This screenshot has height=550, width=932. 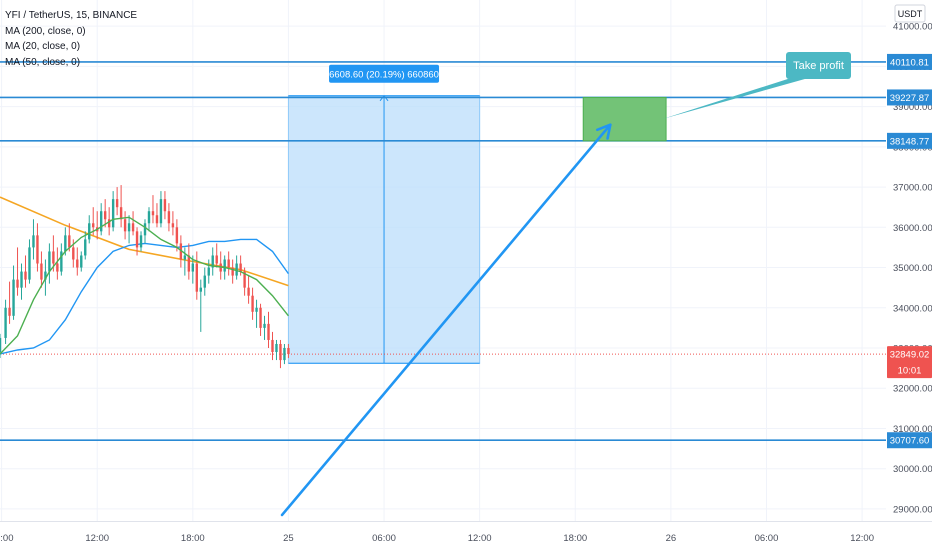 What do you see at coordinates (912, 429) in the screenshot?
I see `price-tick-label: 31000.00` at bounding box center [912, 429].